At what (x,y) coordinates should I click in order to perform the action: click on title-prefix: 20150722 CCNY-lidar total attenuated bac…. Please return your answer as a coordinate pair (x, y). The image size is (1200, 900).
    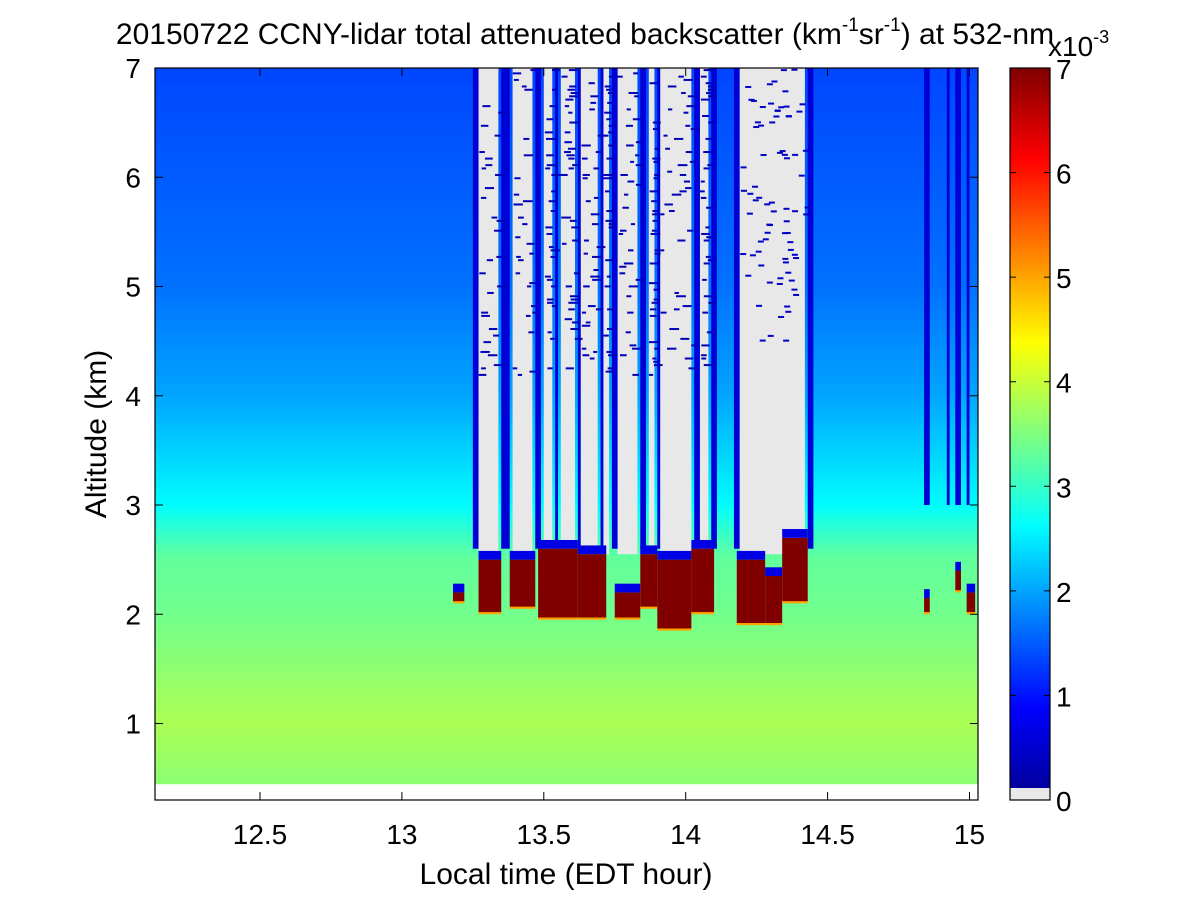
    Looking at the image, I should click on (479, 34).